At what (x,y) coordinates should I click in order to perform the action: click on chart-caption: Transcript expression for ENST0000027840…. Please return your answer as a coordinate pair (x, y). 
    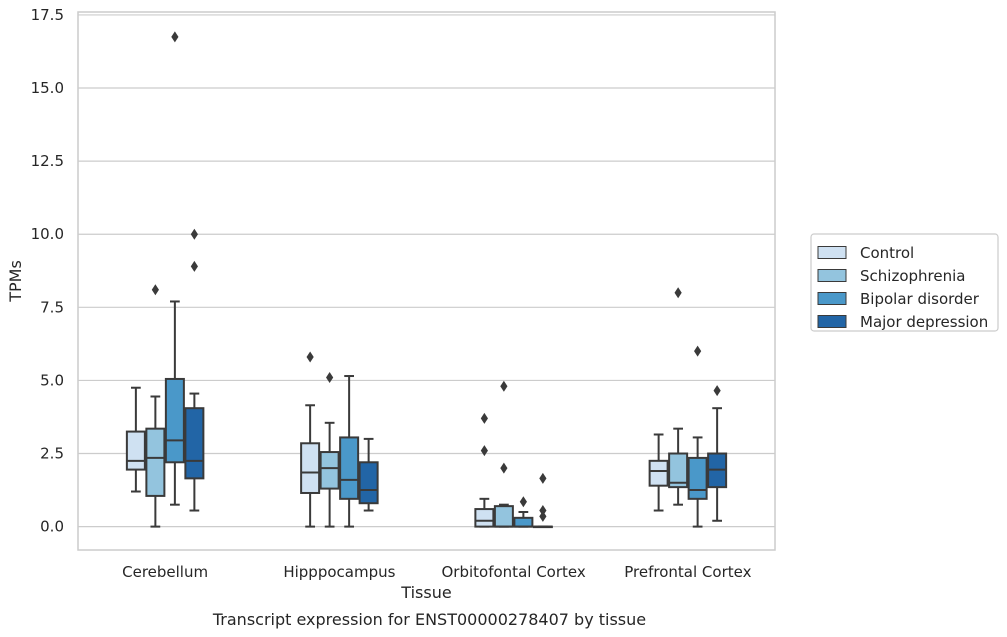
    Looking at the image, I should click on (429, 619).